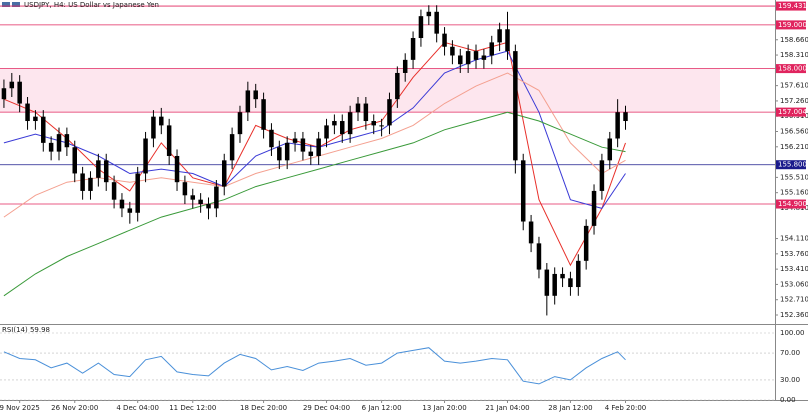 This screenshot has width=808, height=415. What do you see at coordinates (790, 353) in the screenshot?
I see `rsi-tick-label: 70.00` at bounding box center [790, 353].